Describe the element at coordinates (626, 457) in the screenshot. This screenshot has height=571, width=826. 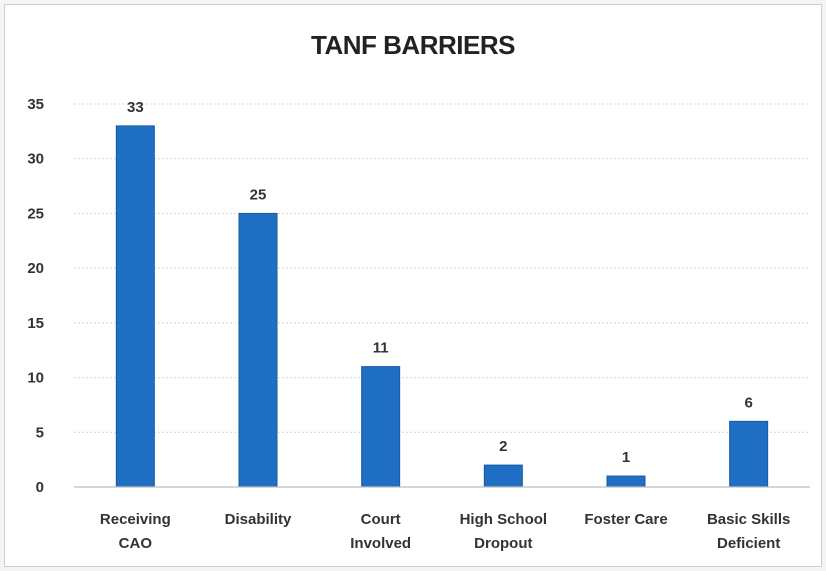
I see `data-label: 1` at that location.